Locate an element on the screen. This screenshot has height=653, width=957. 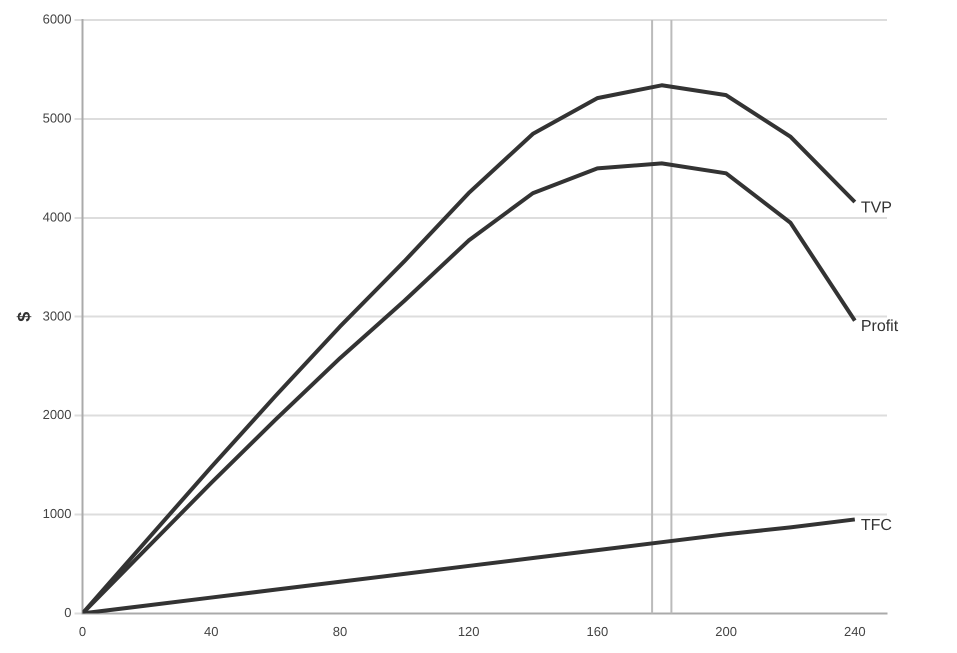
y-tick-label: 0 is located at coordinates (68, 612).